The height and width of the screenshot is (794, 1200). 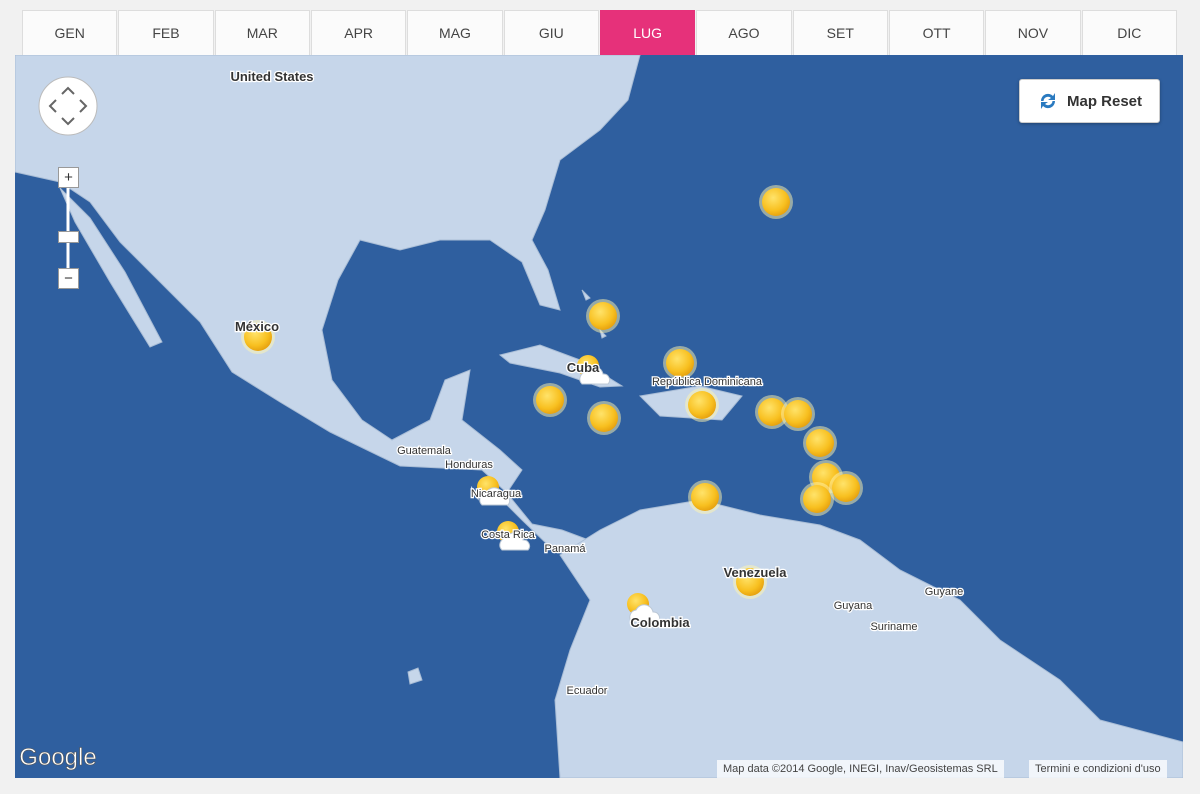 What do you see at coordinates (647, 37) in the screenshot?
I see `tab-active: LUG` at bounding box center [647, 37].